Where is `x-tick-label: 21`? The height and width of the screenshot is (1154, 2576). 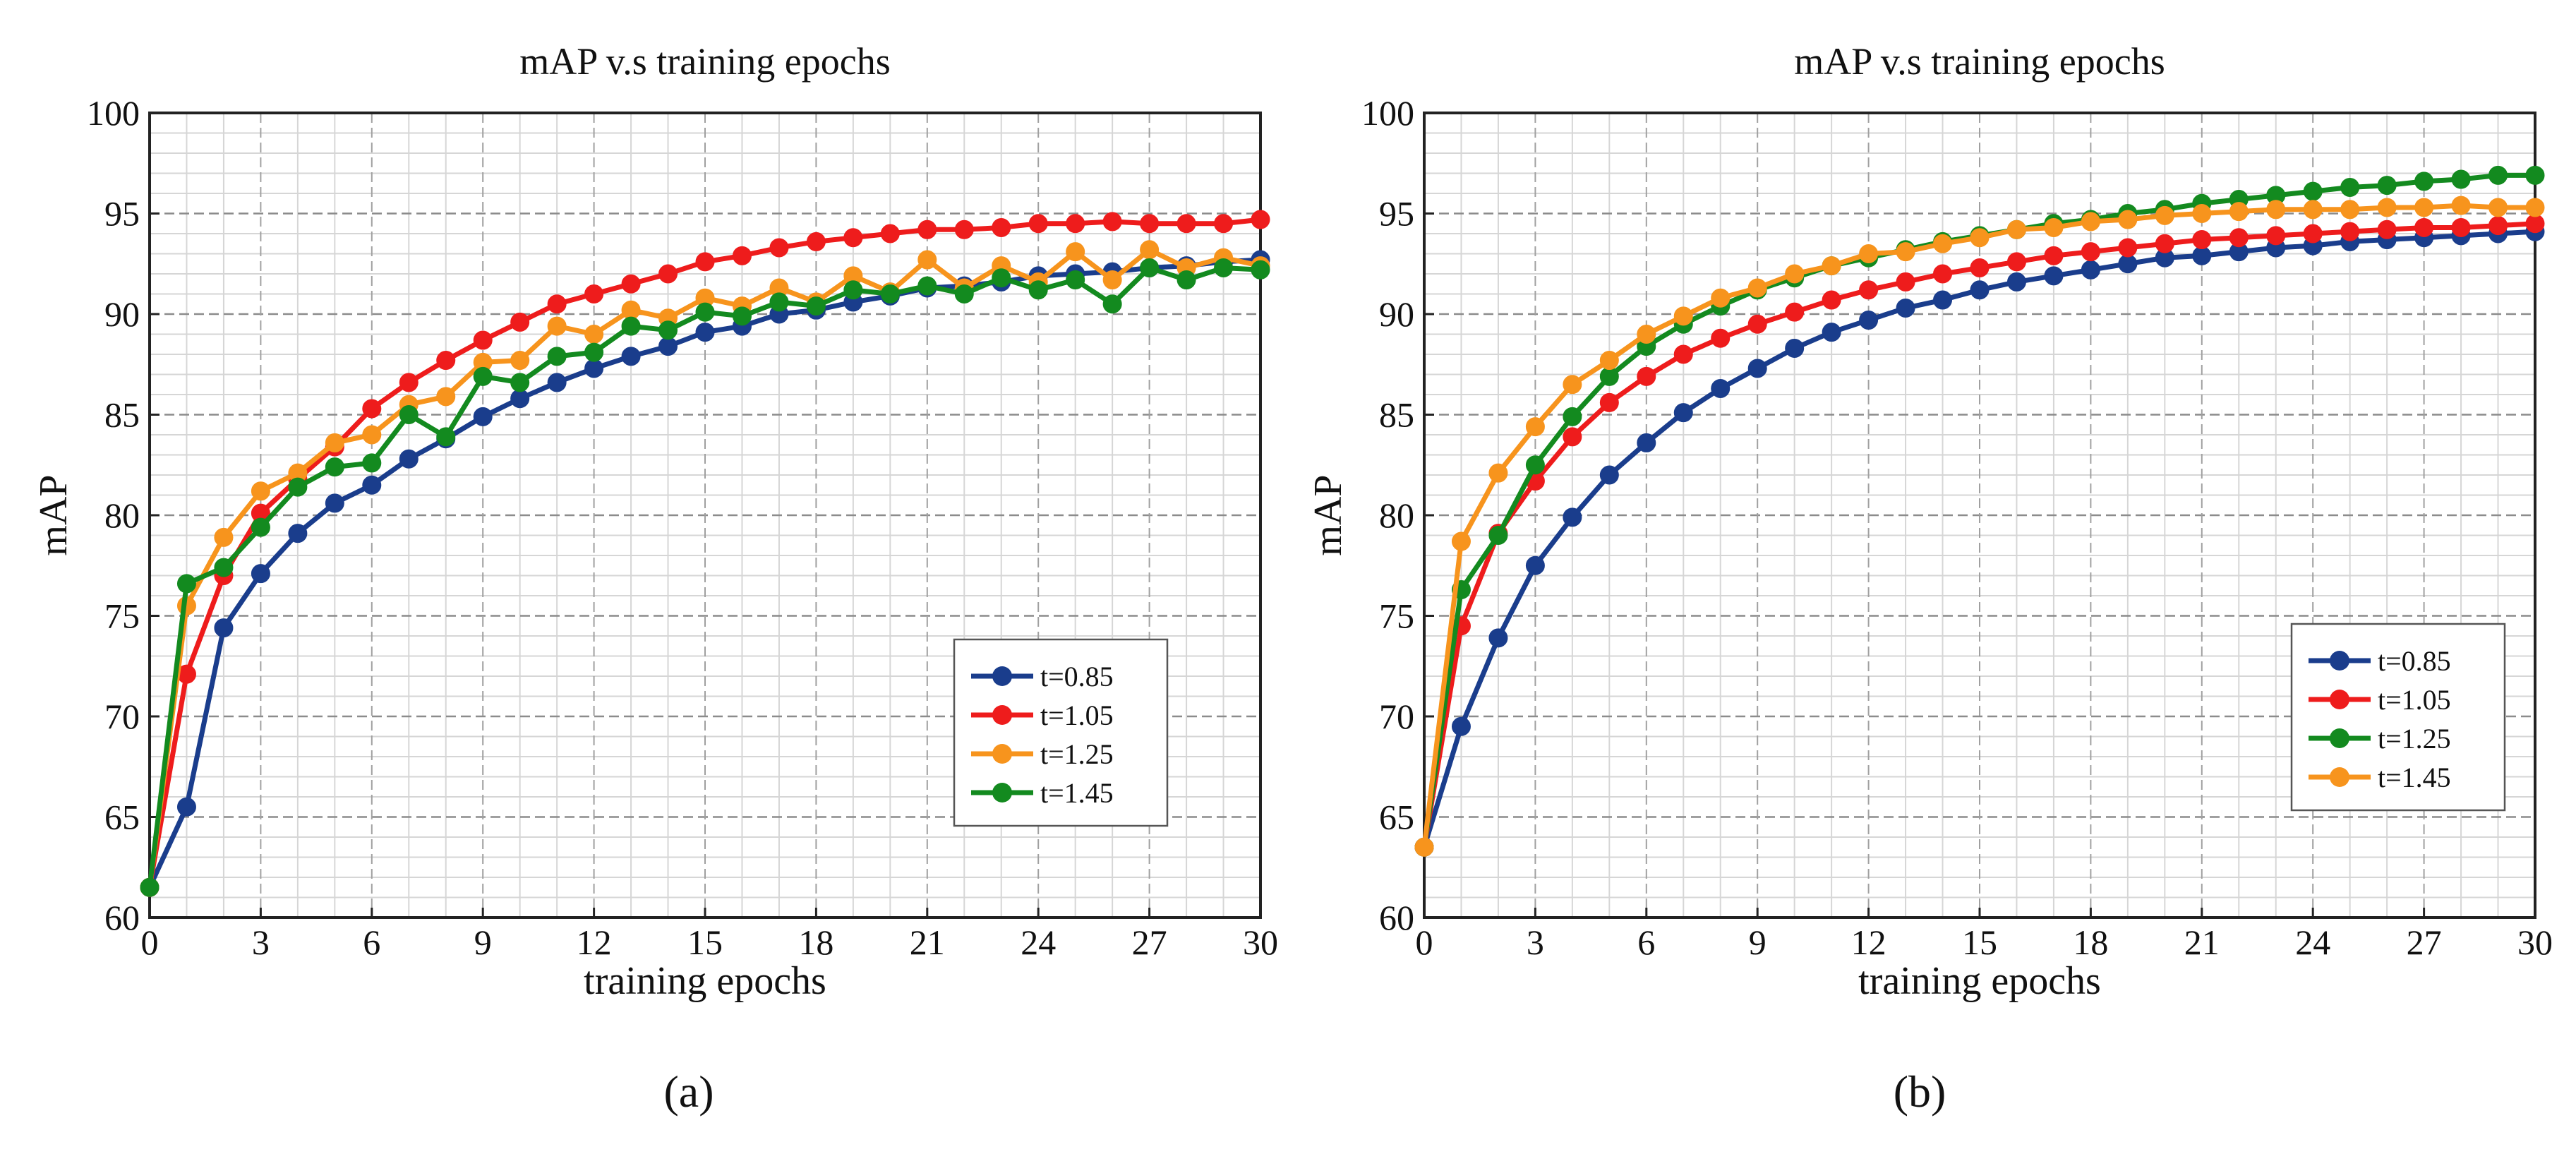
x-tick-label: 21 is located at coordinates (927, 942).